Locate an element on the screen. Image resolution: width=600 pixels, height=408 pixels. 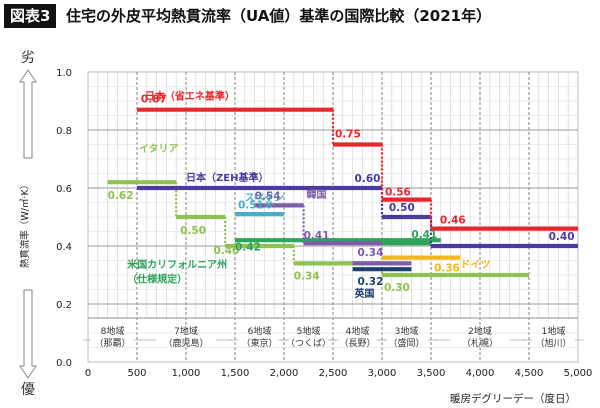
y-axis-label: 熱貫流率（W/㎡·K） is located at coordinates (25, 224).